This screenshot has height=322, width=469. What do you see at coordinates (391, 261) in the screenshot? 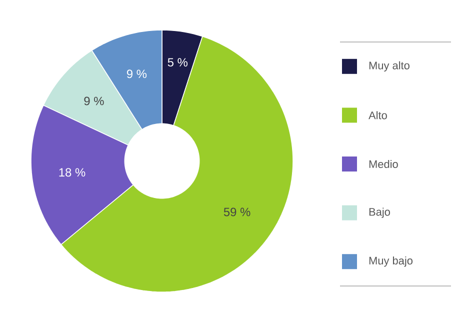
I see `legend-label: Muy bajo` at bounding box center [391, 261].